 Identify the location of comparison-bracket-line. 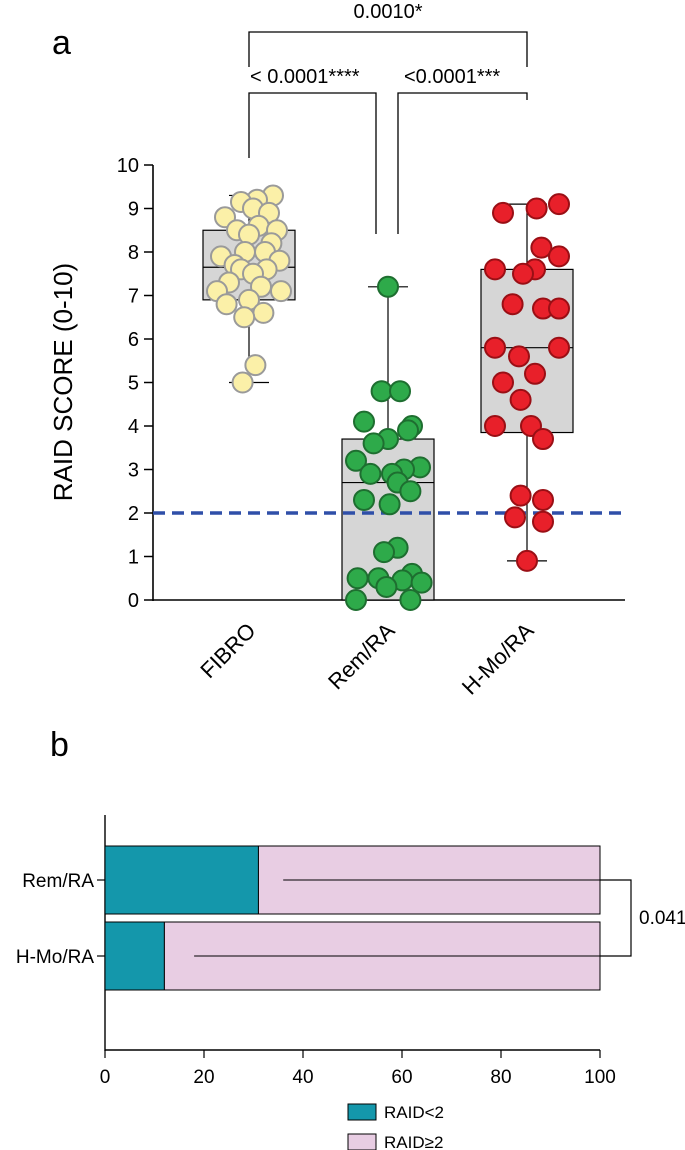
(616, 918).